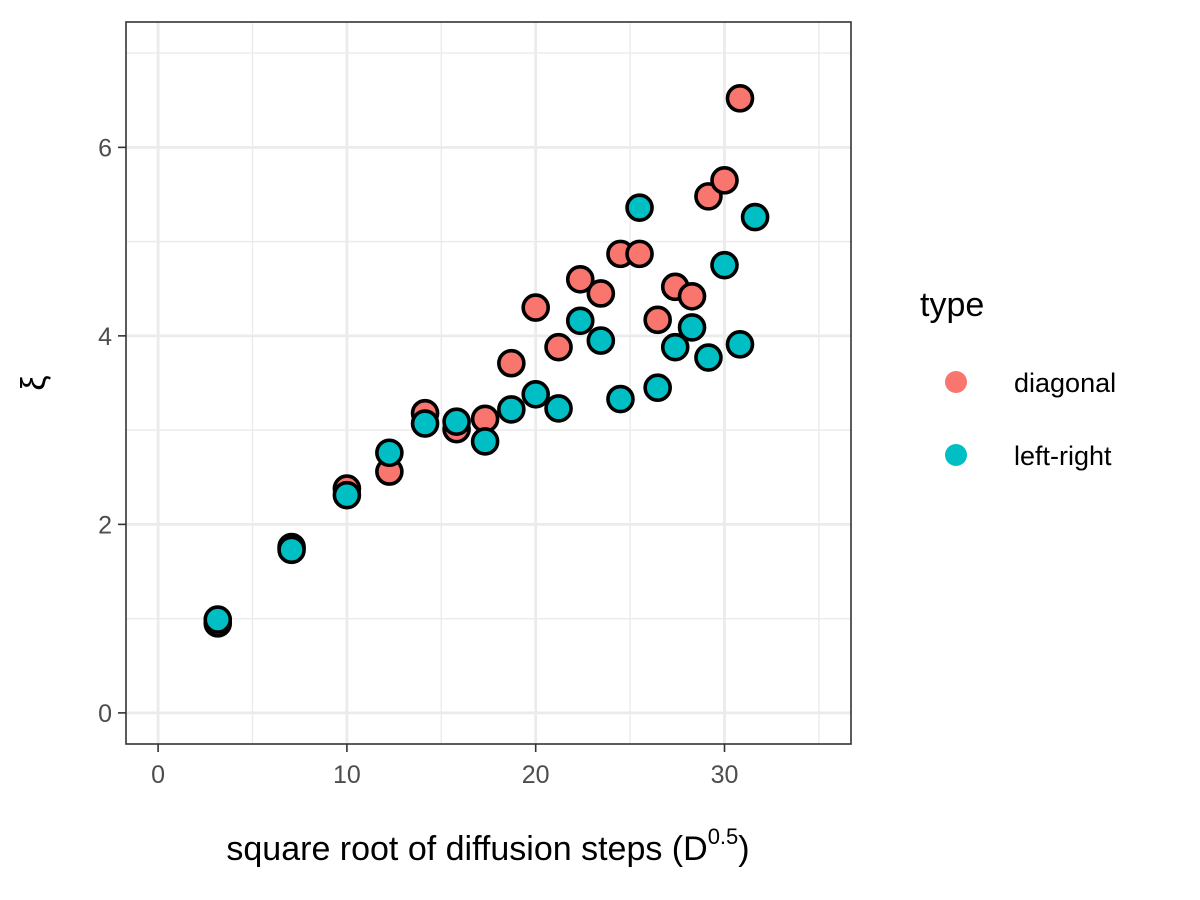 The image size is (1200, 900). I want to click on y-axis-title: ξ, so click(34, 382).